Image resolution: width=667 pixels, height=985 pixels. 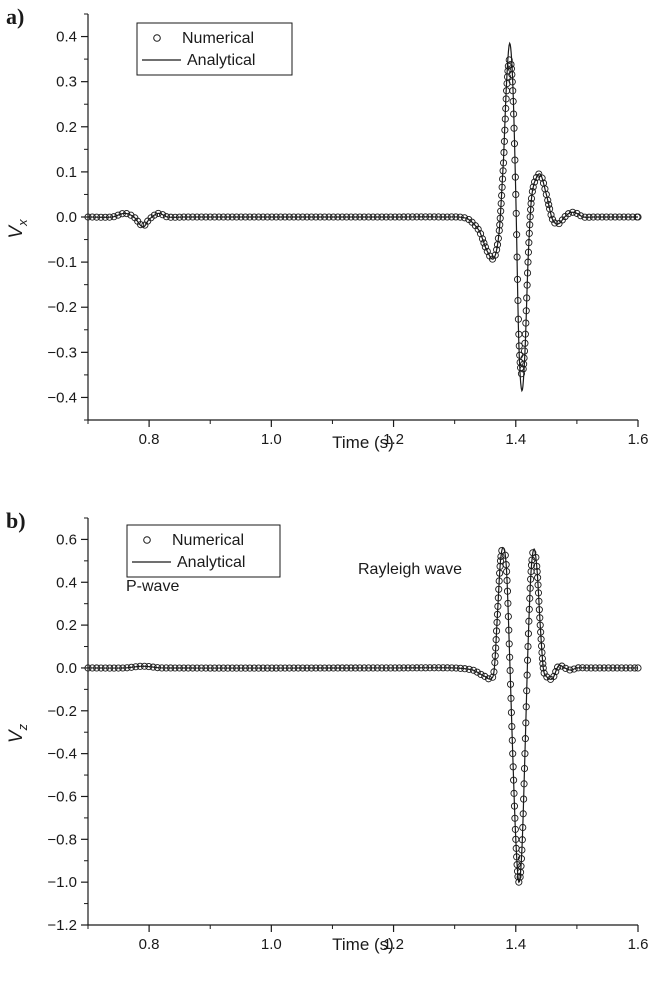 What do you see at coordinates (62, 882) in the screenshot?
I see `y-tick-label: −1.0` at bounding box center [62, 882].